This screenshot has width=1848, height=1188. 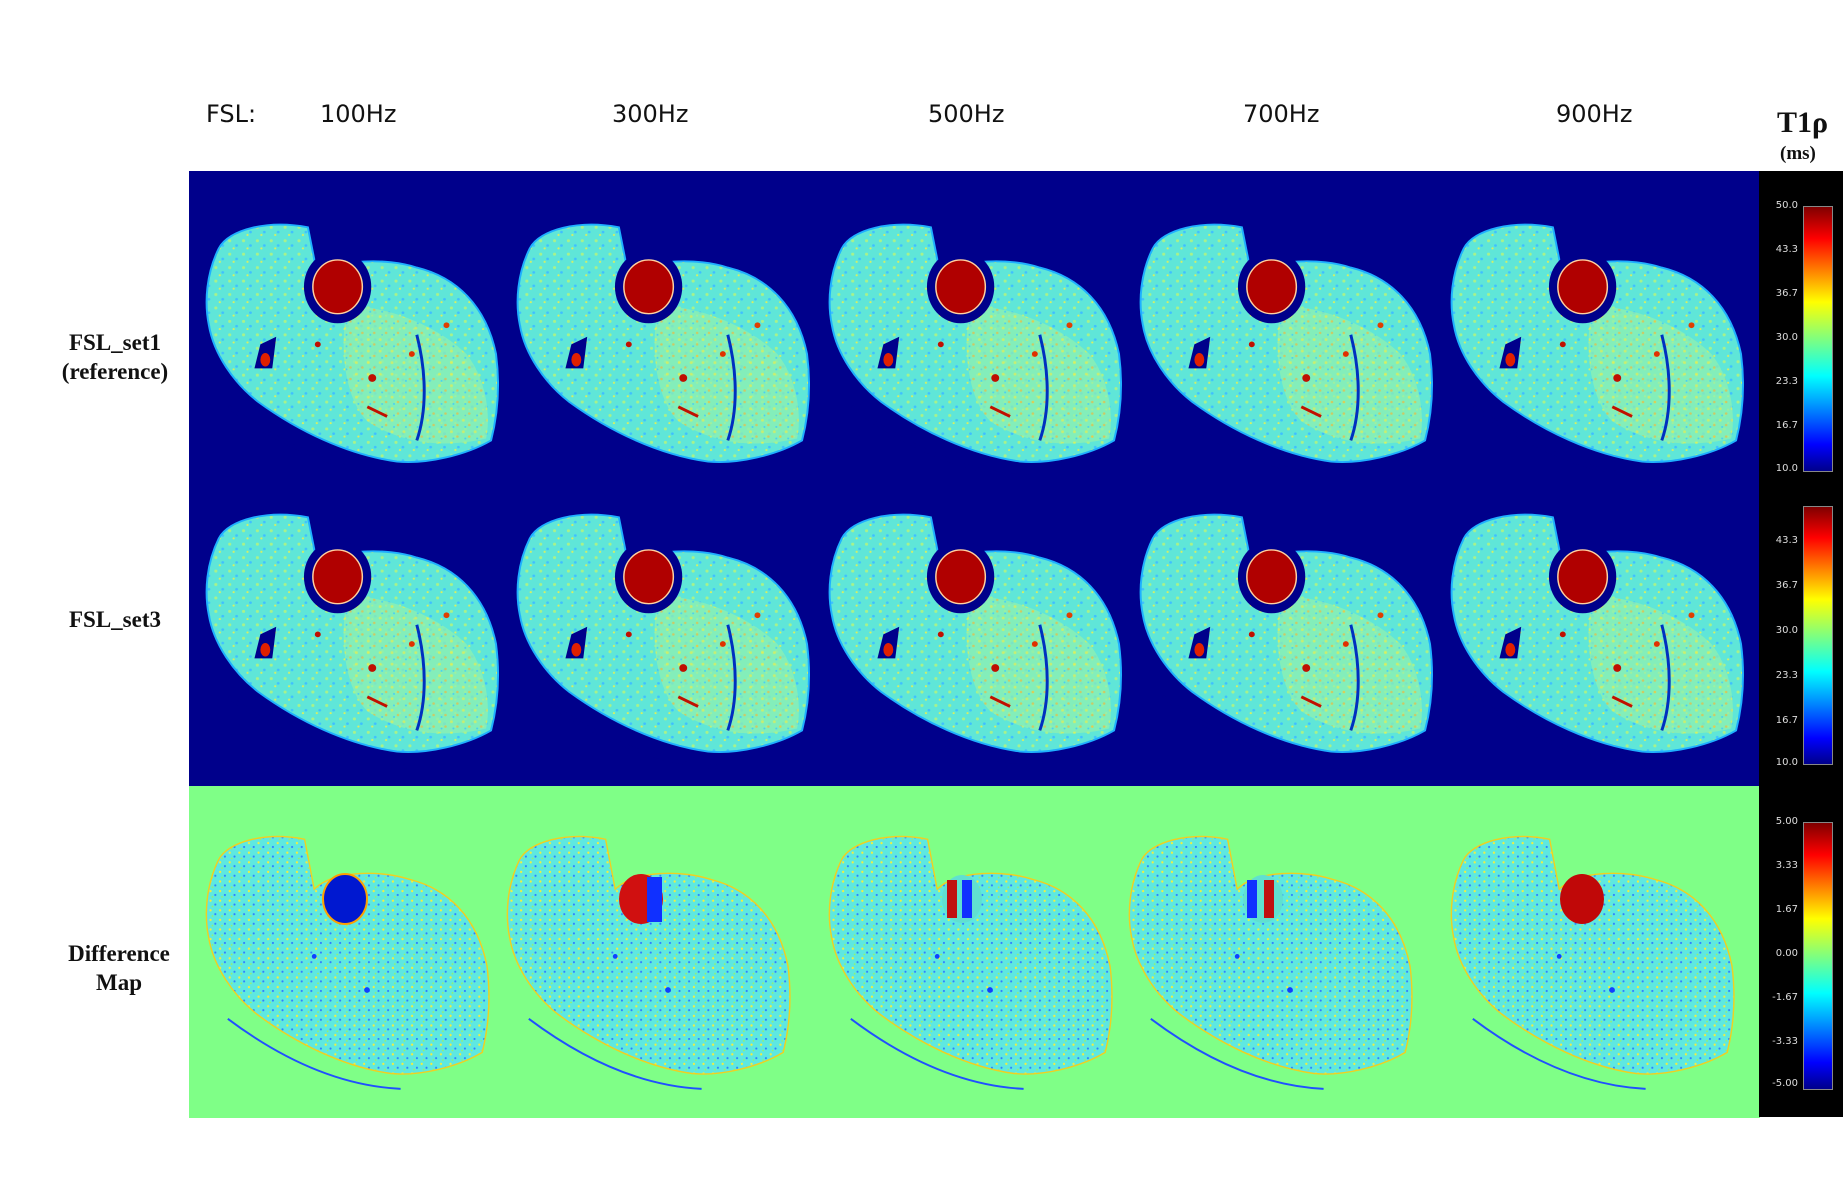 I want to click on tick-set1-0: 50.0, so click(x=1786, y=205).